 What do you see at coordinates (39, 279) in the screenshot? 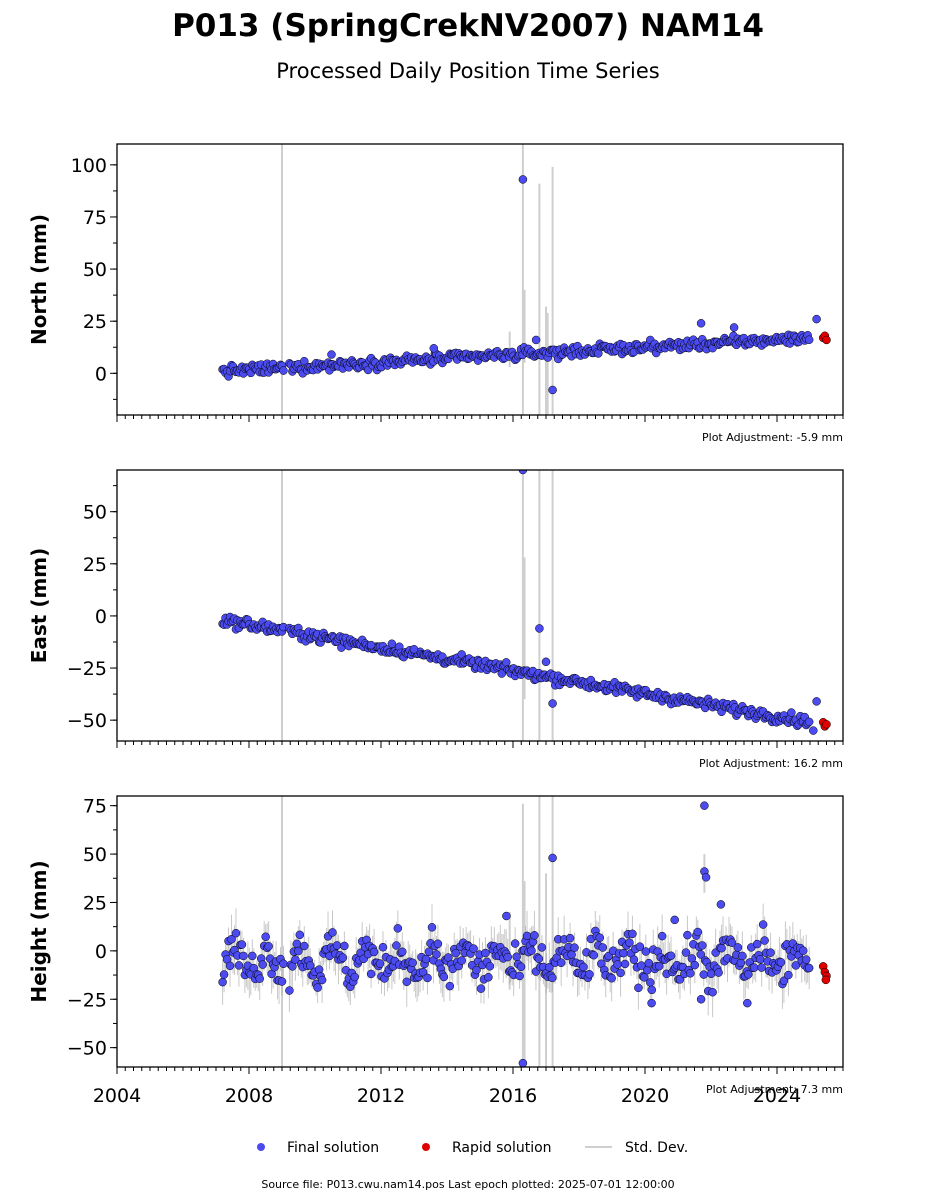
I see `y-axis-label: North (mm)` at bounding box center [39, 279].